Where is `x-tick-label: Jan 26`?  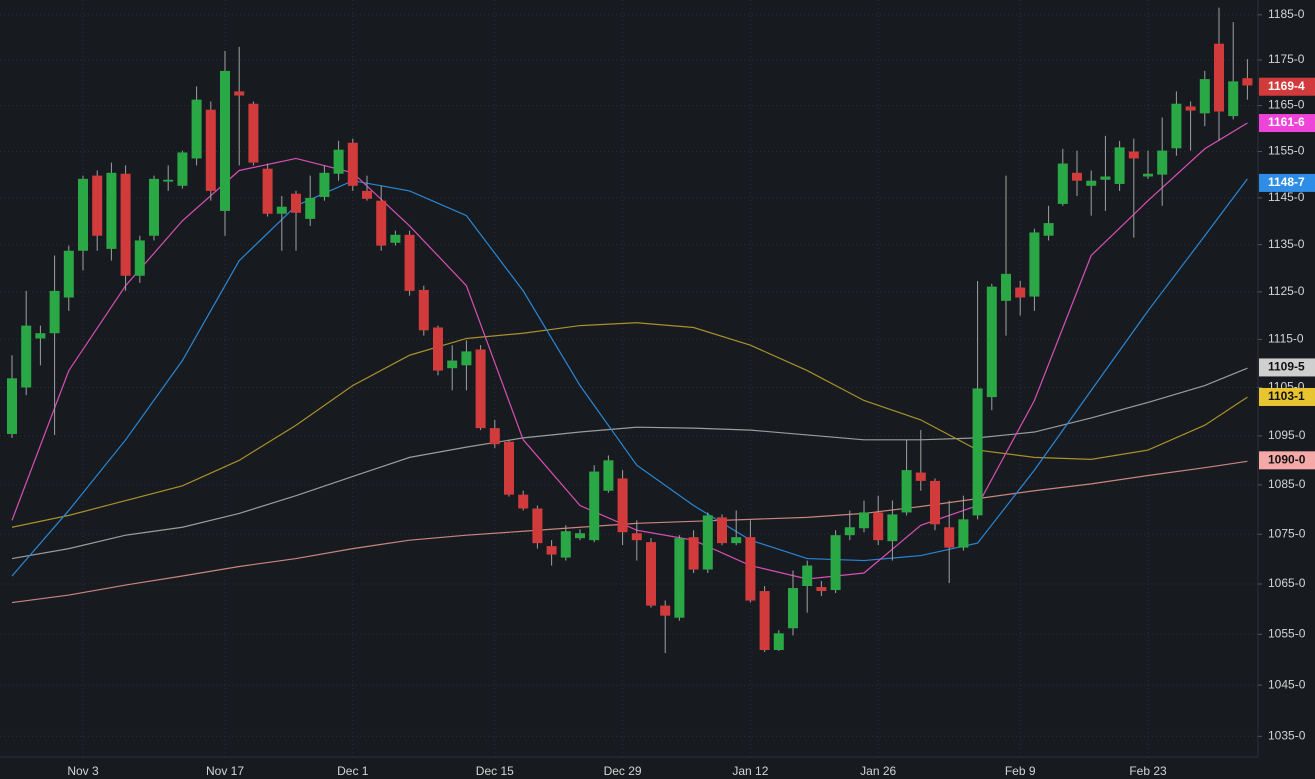
x-tick-label: Jan 26 is located at coordinates (878, 771).